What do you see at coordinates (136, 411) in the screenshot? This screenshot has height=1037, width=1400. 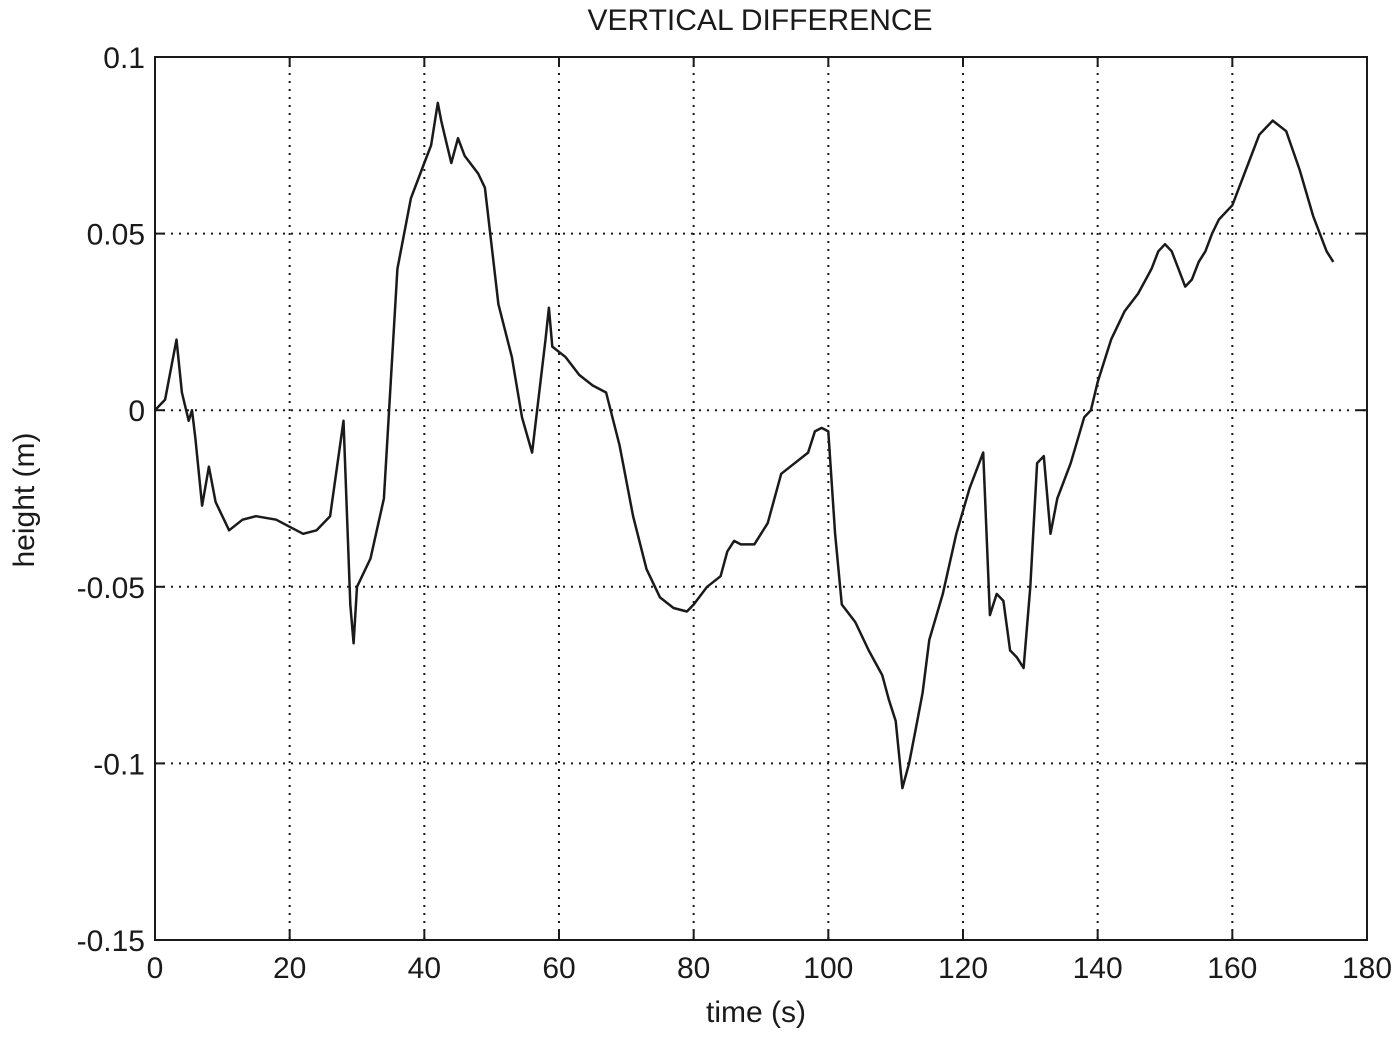 I see `y-tick-label: 0` at bounding box center [136, 411].